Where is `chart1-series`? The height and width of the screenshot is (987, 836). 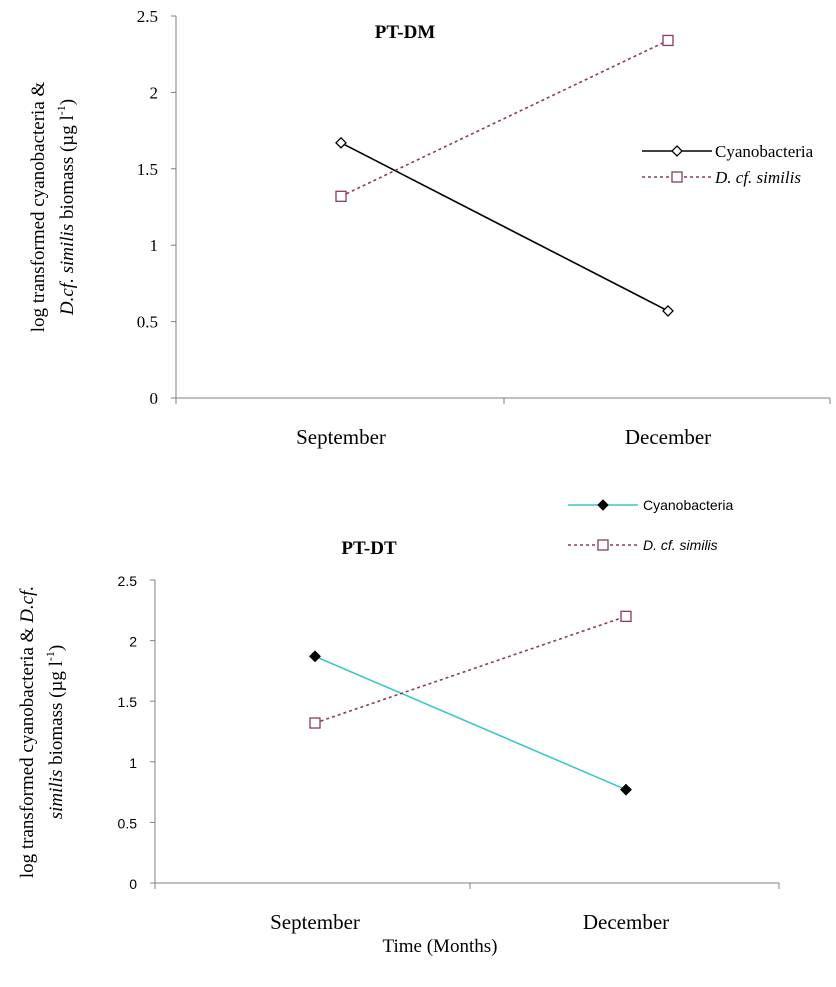 chart1-series is located at coordinates (504, 175).